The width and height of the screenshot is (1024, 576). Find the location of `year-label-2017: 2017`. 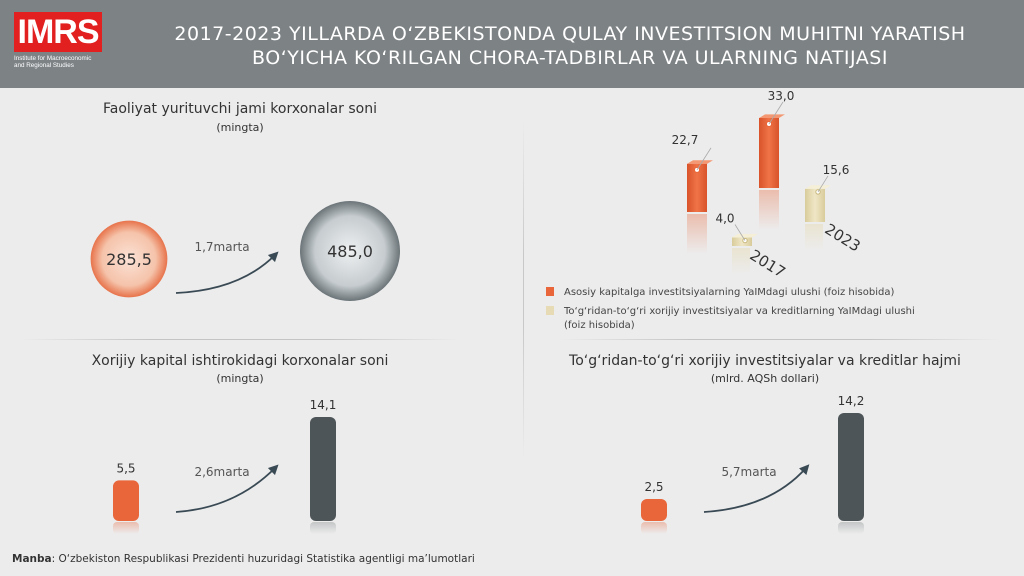

year-label-2017: 2017 is located at coordinates (768, 264).